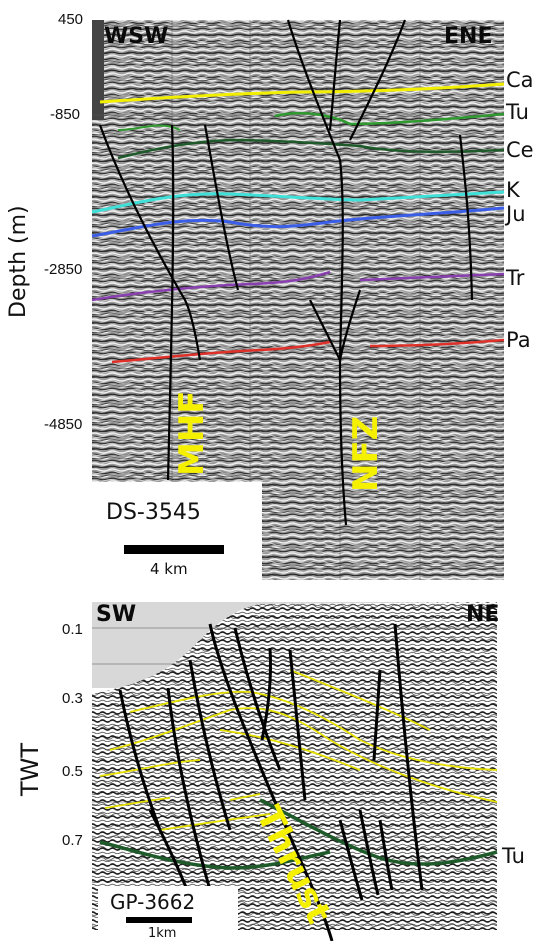 Image resolution: width=537 pixels, height=941 pixels. What do you see at coordinates (18, 261) in the screenshot?
I see `top-axis-label: Depth (m)` at bounding box center [18, 261].